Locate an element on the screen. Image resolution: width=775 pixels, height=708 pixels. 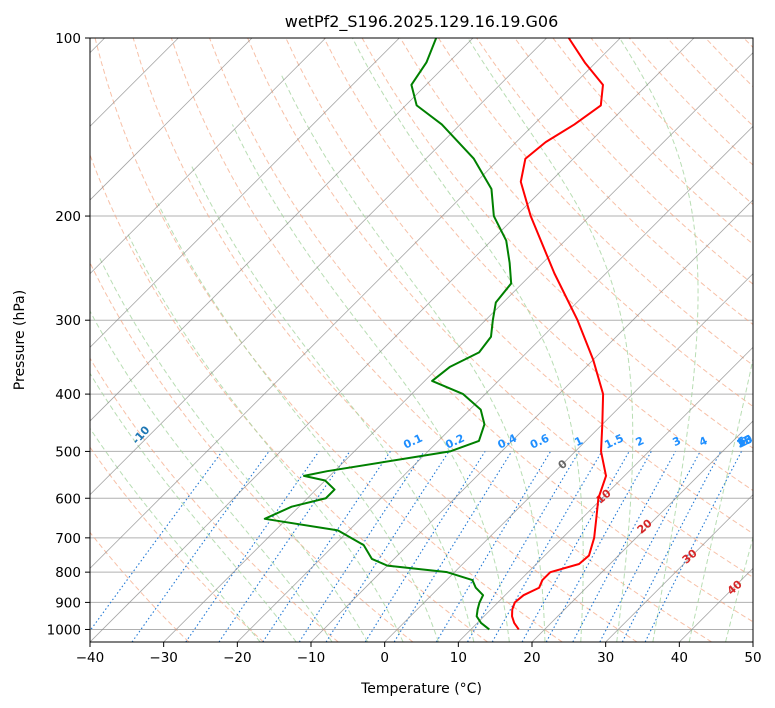
moist-adiabat-label: 30 is located at coordinates (690, 556).